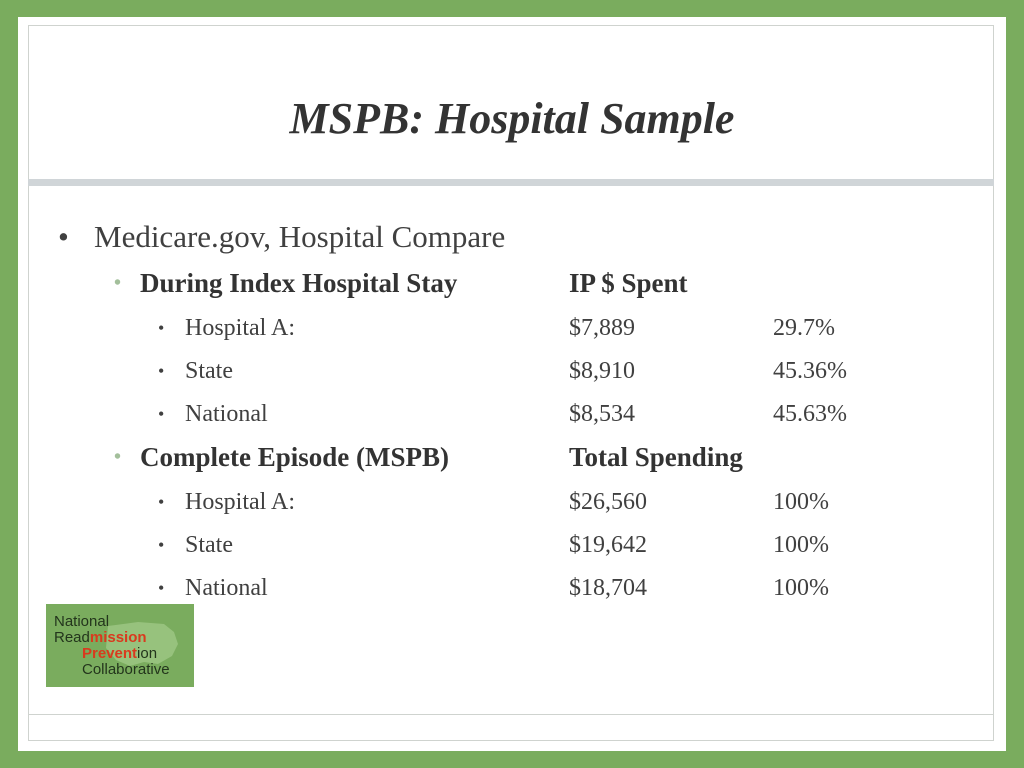 This screenshot has height=768, width=1024. Describe the element at coordinates (656, 457) in the screenshot. I see `section-column-heading: Total Spending` at that location.